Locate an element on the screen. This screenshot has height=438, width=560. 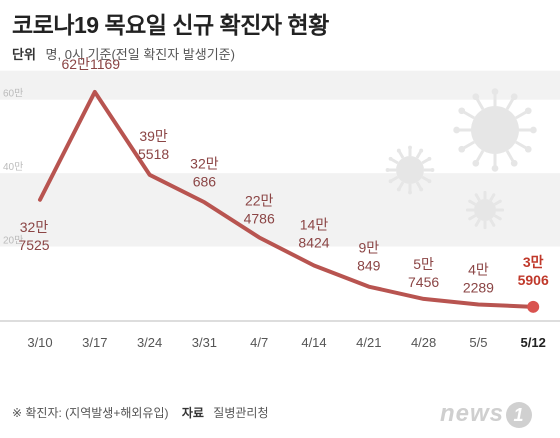
data-label: 32만 7525 is located at coordinates (33, 236).